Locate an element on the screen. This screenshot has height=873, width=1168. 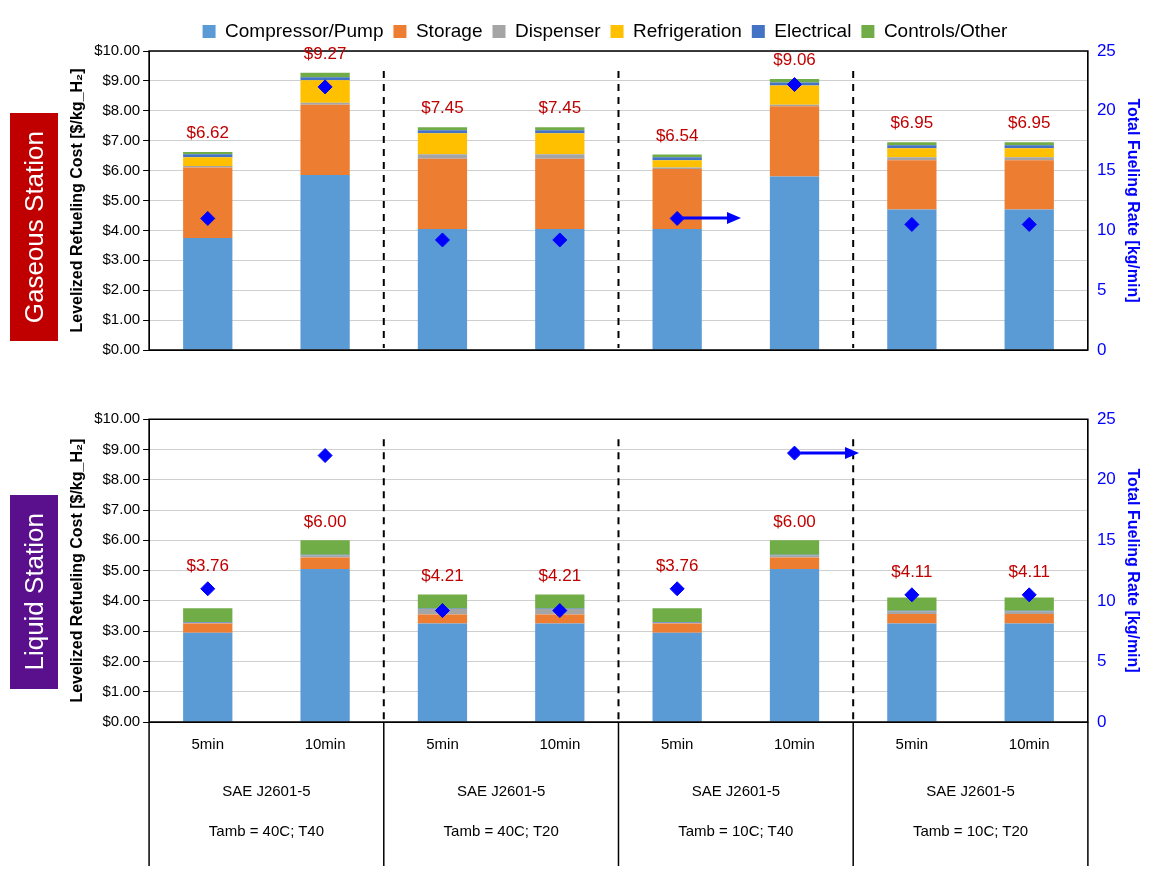
legend-label: Compressor/Pump is located at coordinates (304, 30).